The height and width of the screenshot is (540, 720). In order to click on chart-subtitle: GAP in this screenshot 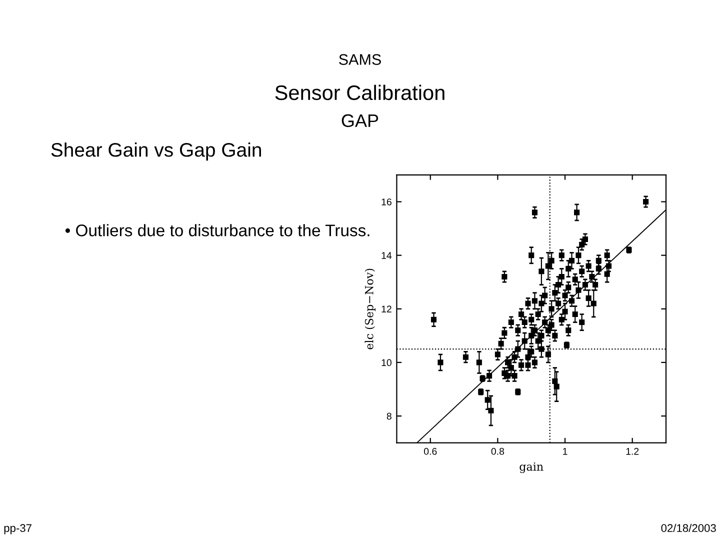, I will do `click(360, 121)`.